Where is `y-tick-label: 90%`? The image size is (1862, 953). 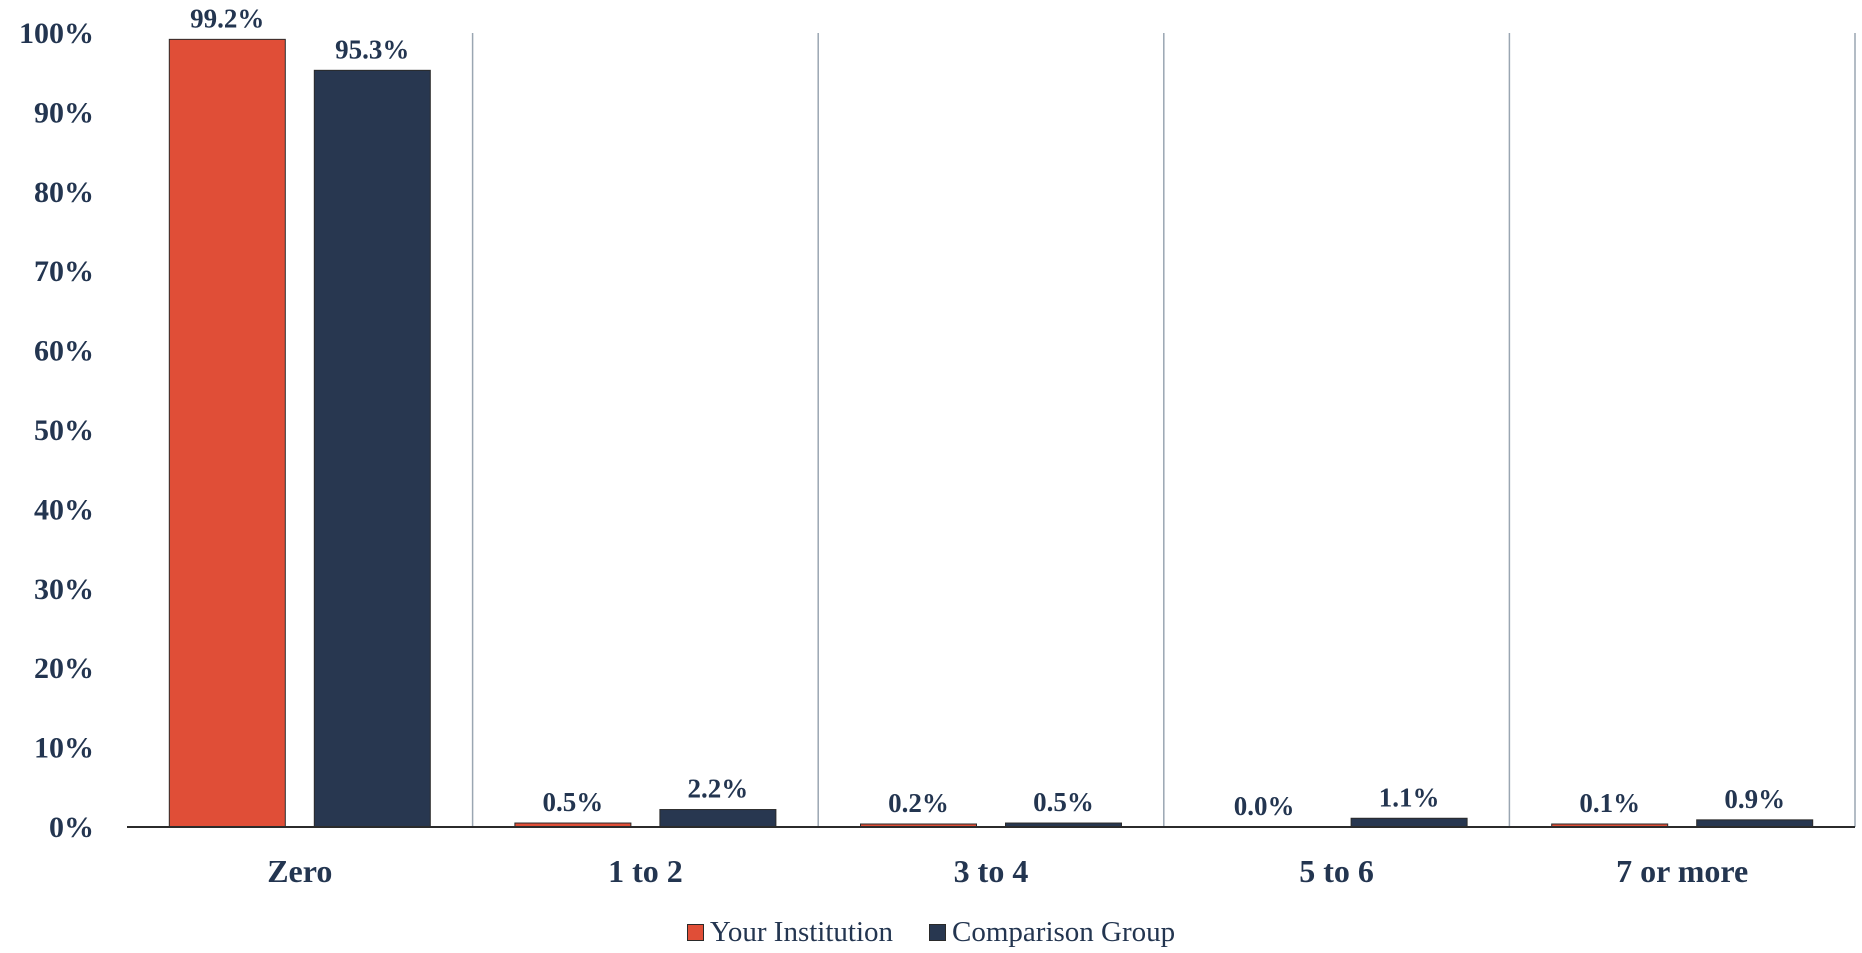 y-tick-label: 90% is located at coordinates (64, 112).